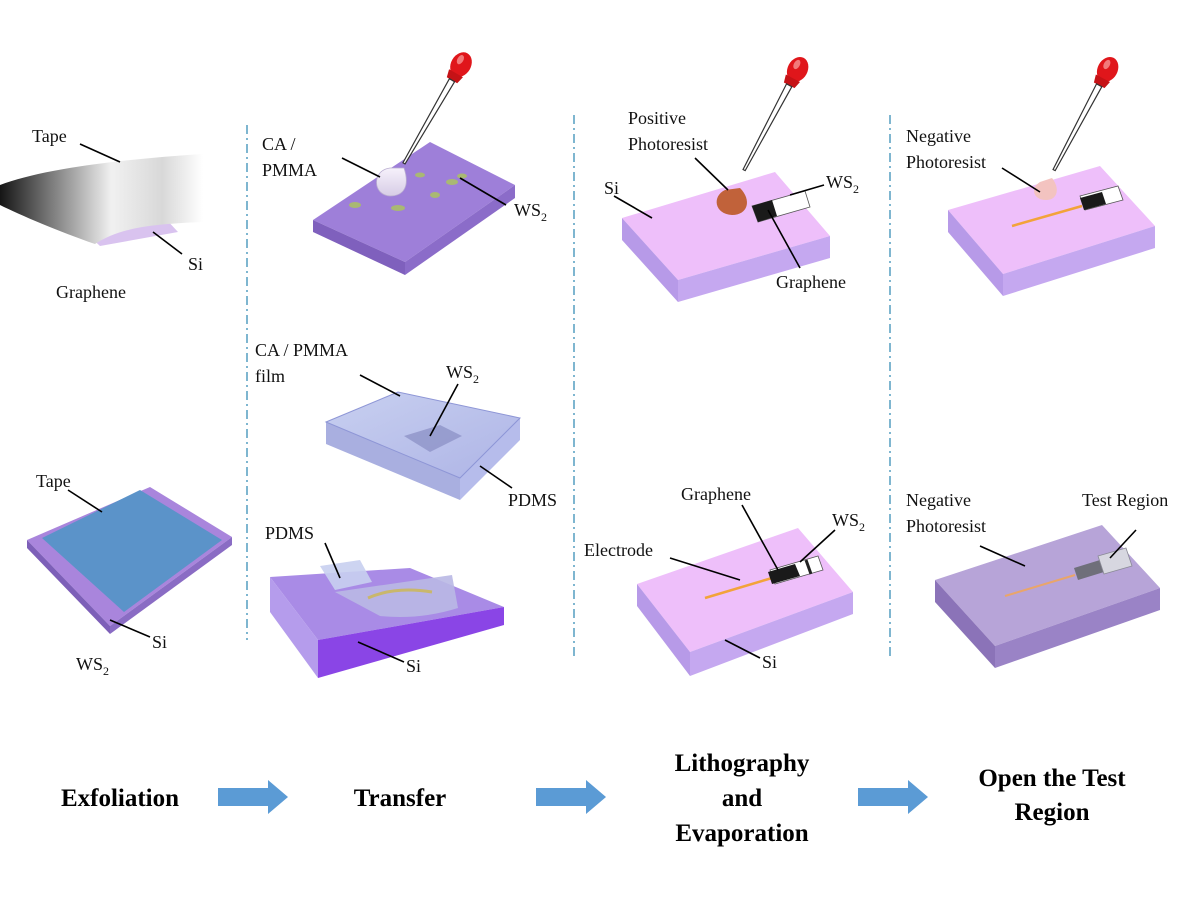  Describe the element at coordinates (120, 798) in the screenshot. I see `stage-exfoliation: Exfoliation` at that location.